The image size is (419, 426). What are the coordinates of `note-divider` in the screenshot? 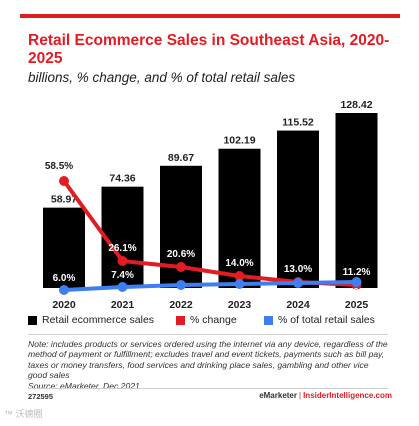 It's located at (208, 334).